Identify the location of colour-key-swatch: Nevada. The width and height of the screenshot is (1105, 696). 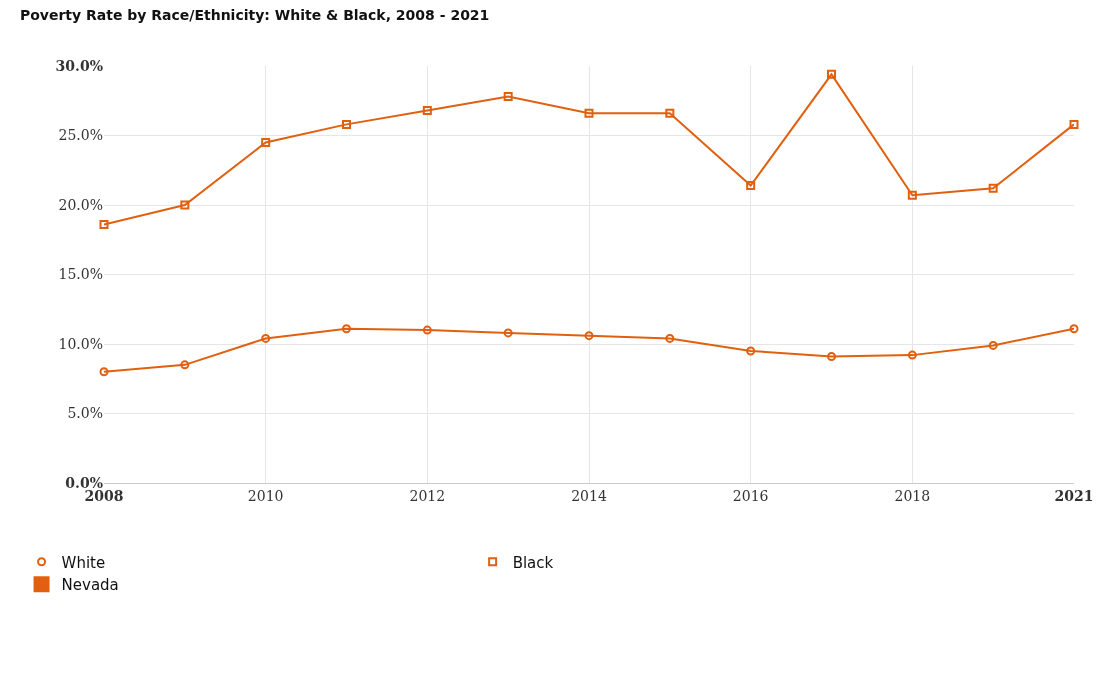
(76, 585).